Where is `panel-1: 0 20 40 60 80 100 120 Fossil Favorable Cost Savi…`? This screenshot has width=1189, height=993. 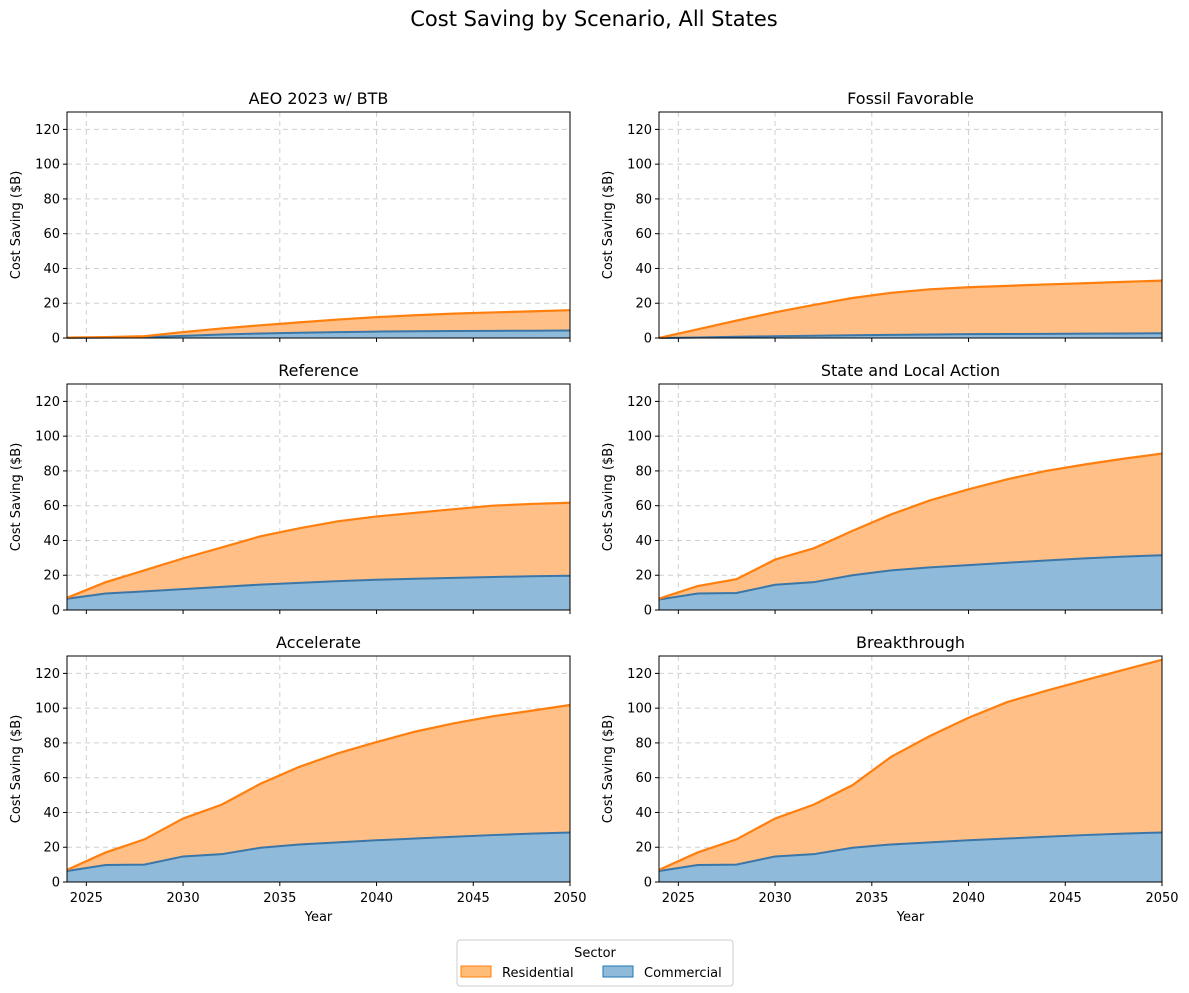 panel-1: 0 20 40 60 80 100 120 Fossil Favorable Cost Savi… is located at coordinates (882, 218).